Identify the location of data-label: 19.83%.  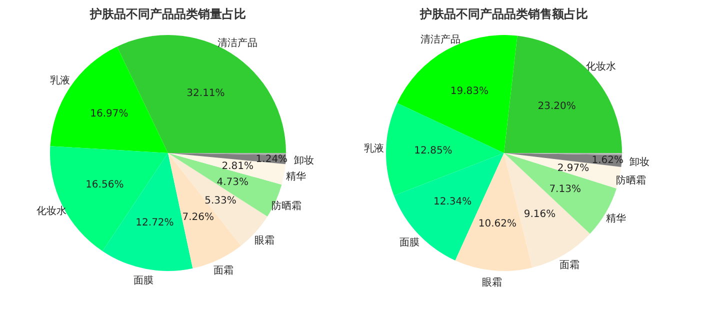
(469, 92).